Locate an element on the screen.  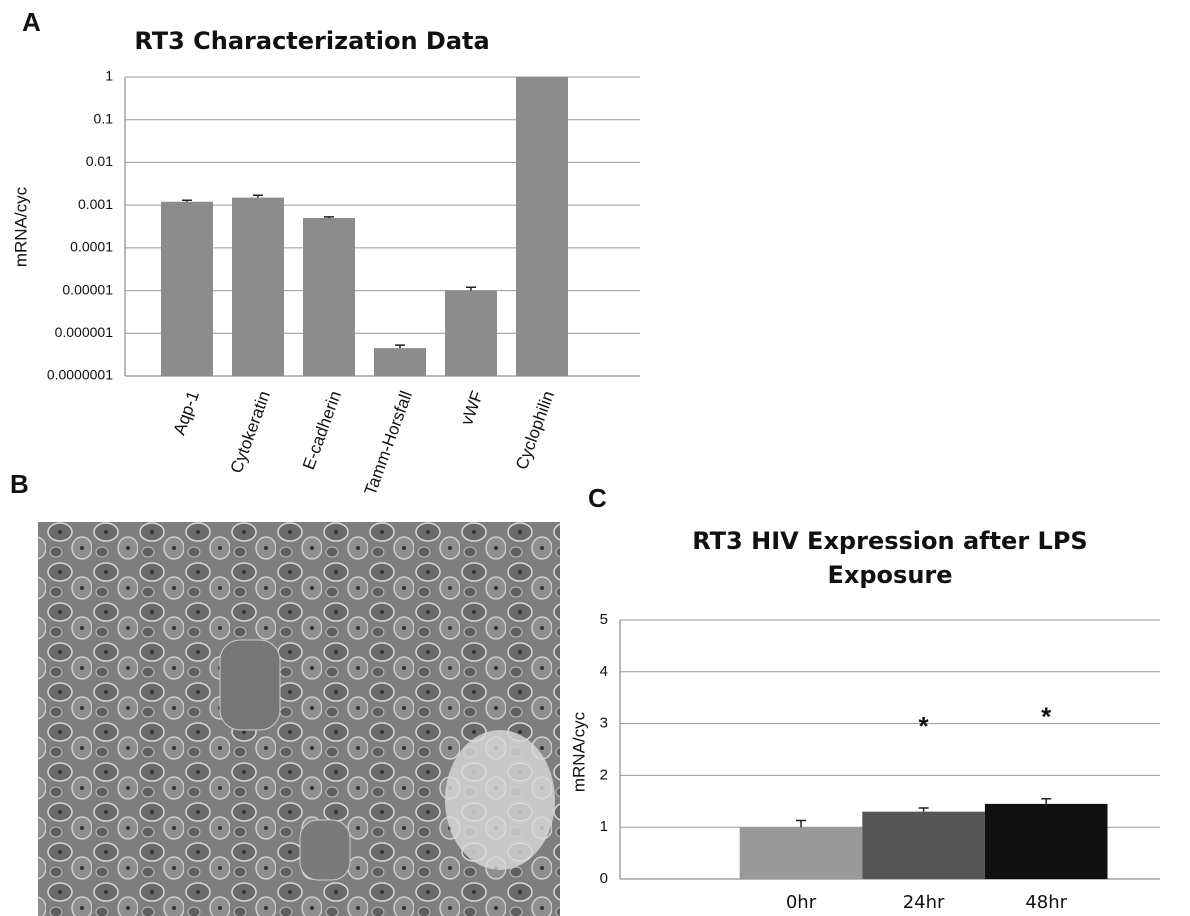
y-tick-label: 0.00001 is located at coordinates (87, 289).